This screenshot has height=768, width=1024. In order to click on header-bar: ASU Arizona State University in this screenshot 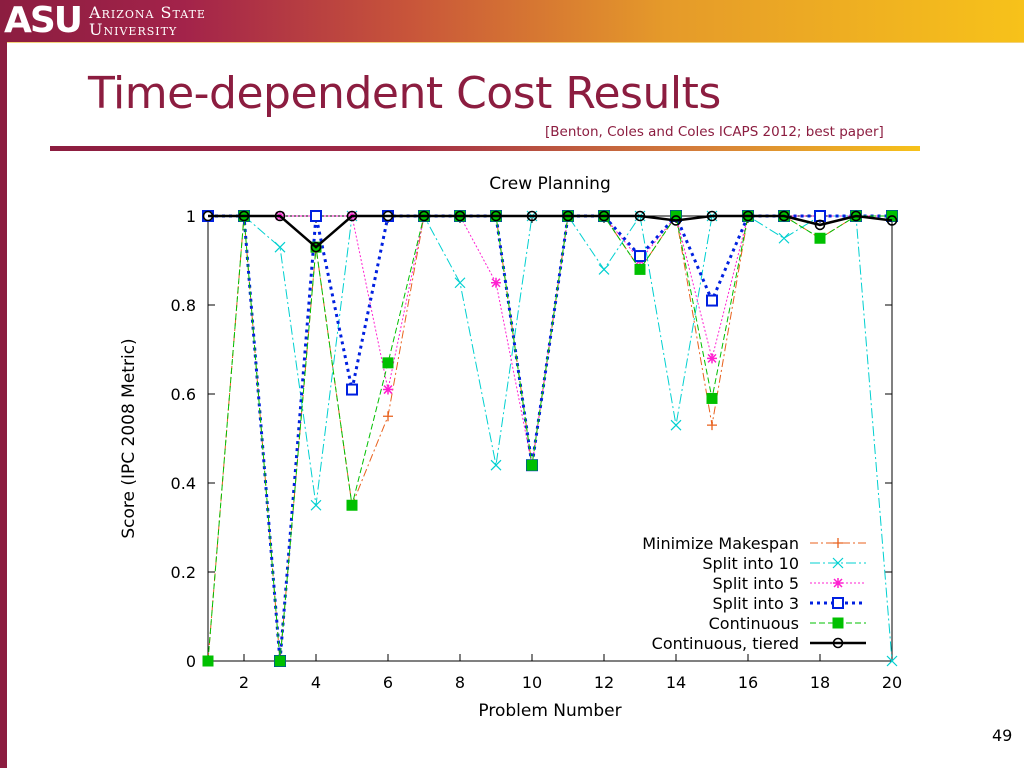, I will do `click(512, 21)`.